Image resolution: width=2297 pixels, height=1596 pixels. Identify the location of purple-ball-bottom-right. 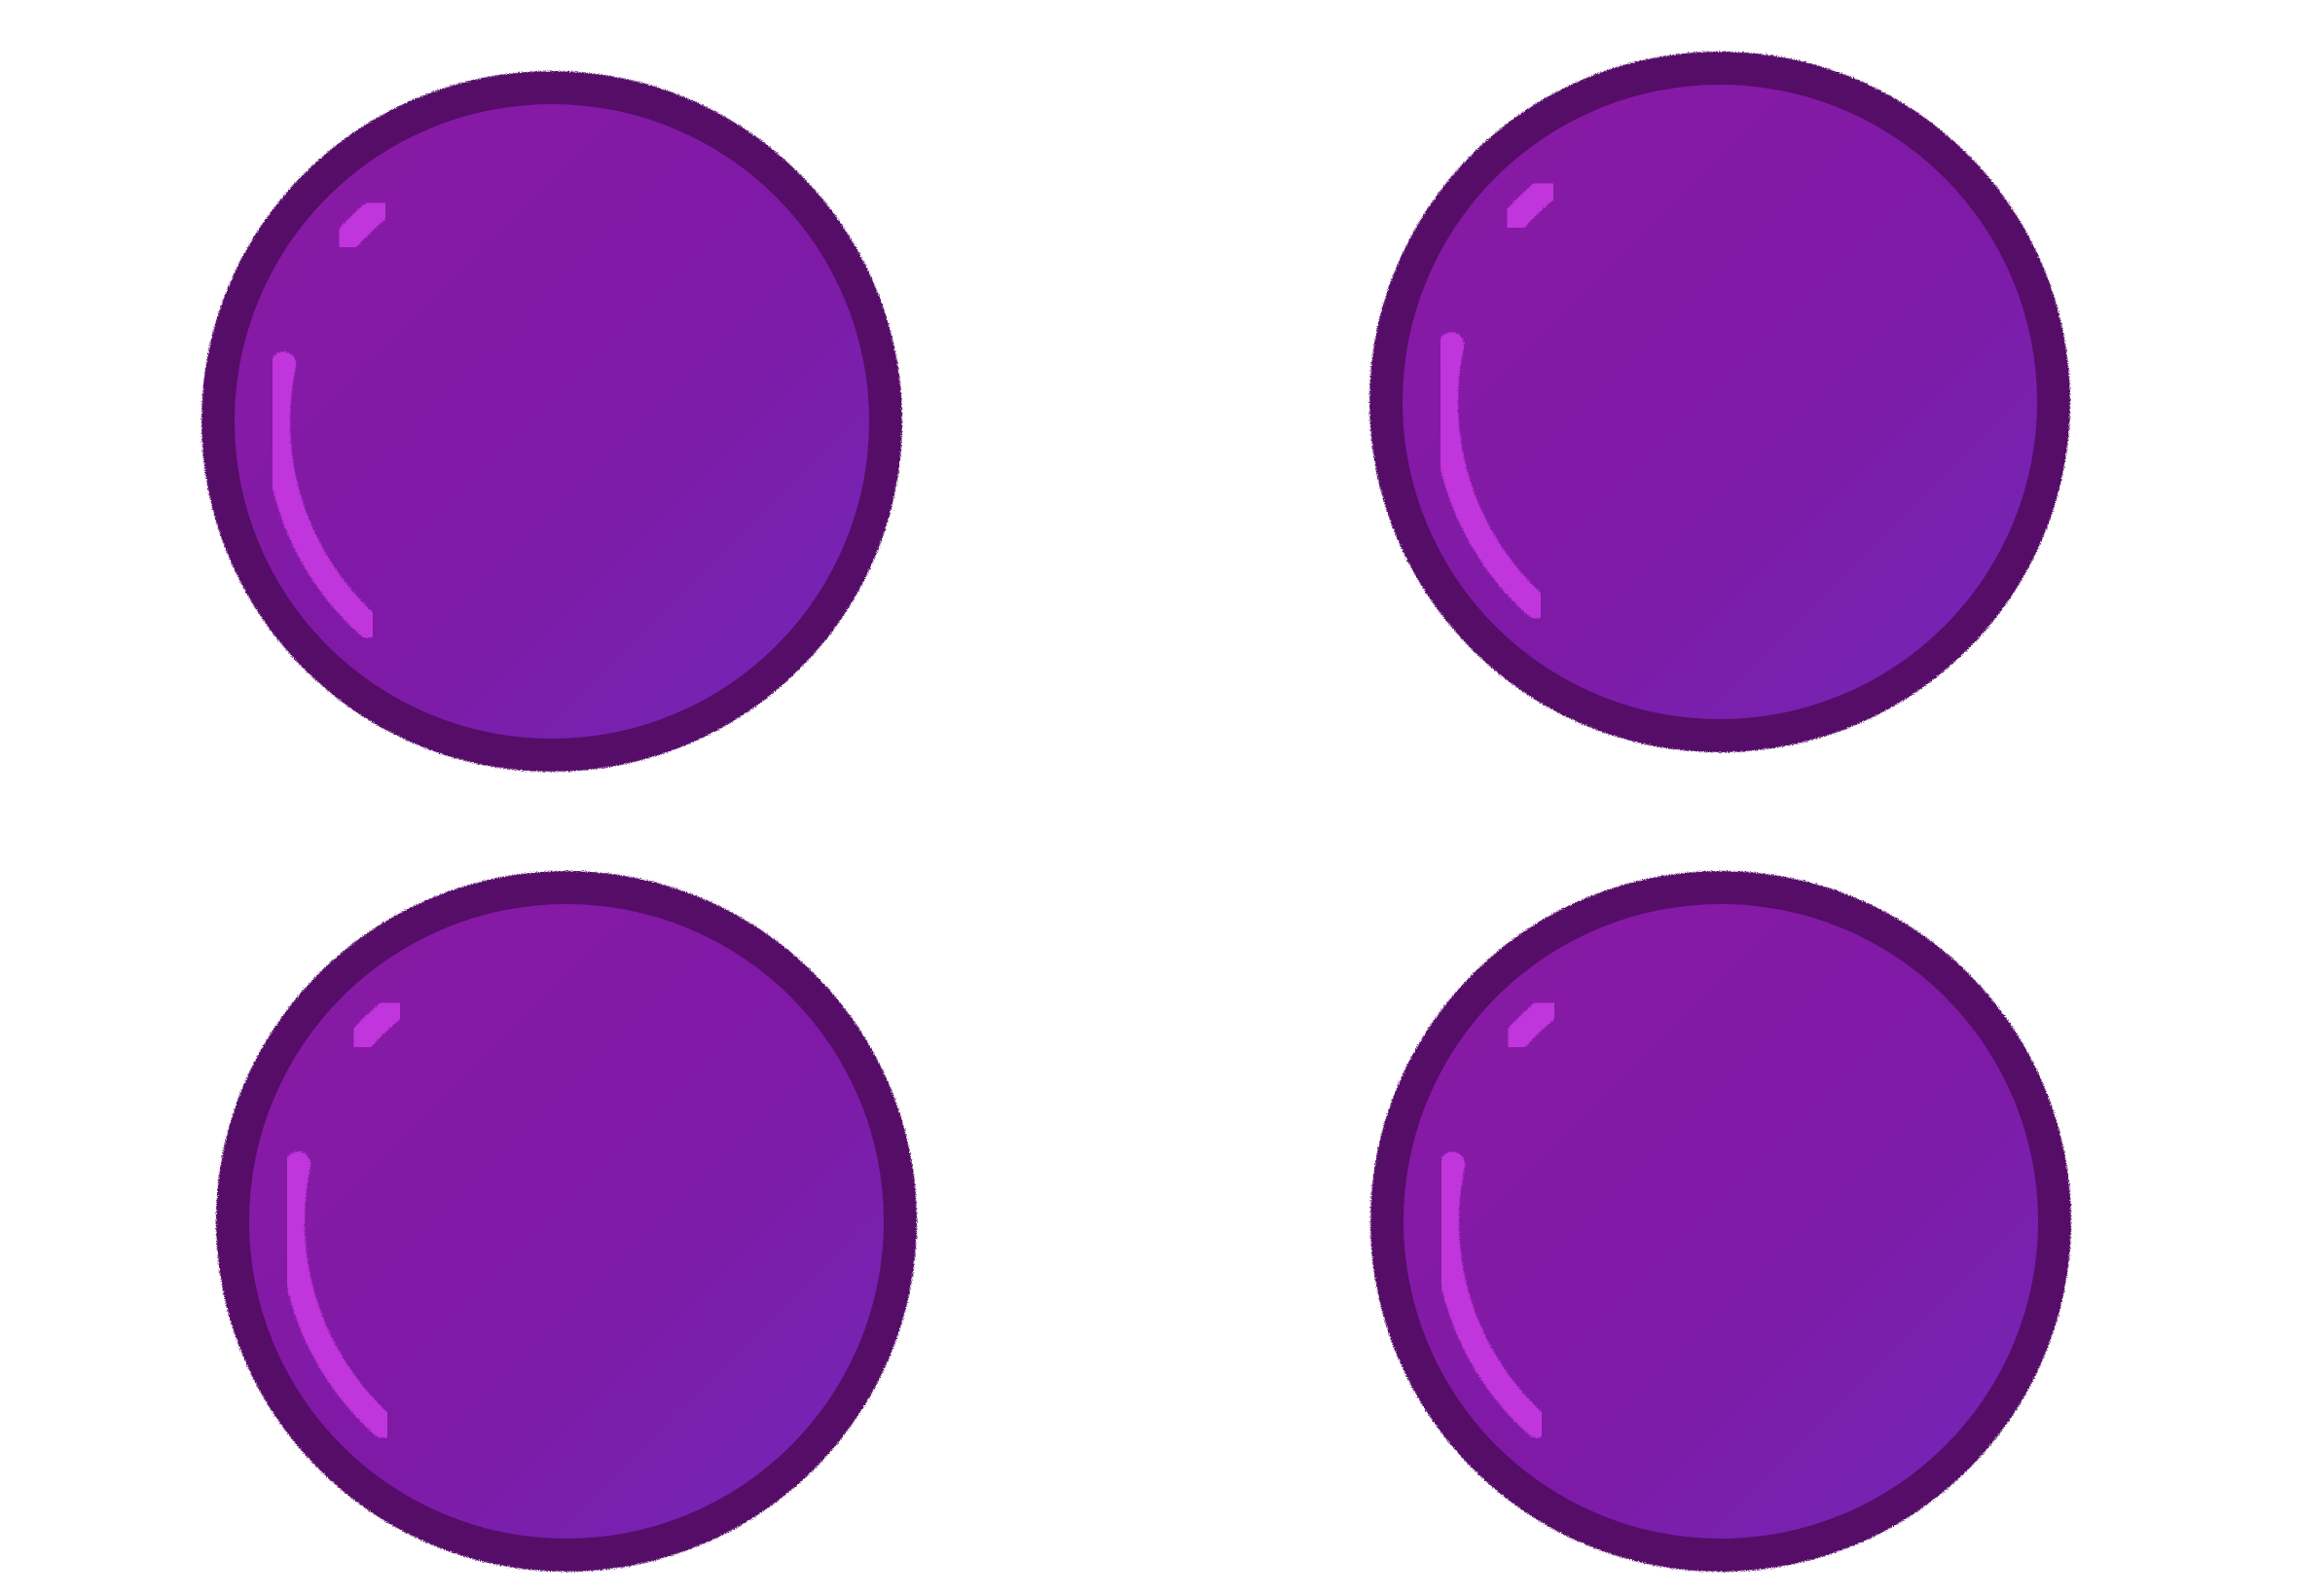
(1720, 1222).